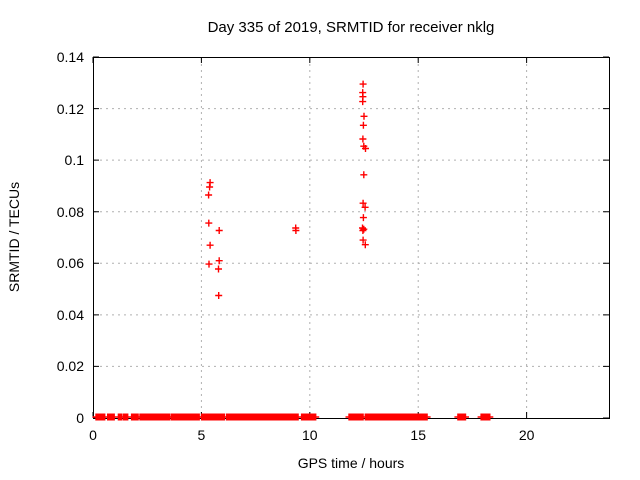 The width and height of the screenshot is (640, 480). I want to click on y-tick-label: 0.1, so click(74, 160).